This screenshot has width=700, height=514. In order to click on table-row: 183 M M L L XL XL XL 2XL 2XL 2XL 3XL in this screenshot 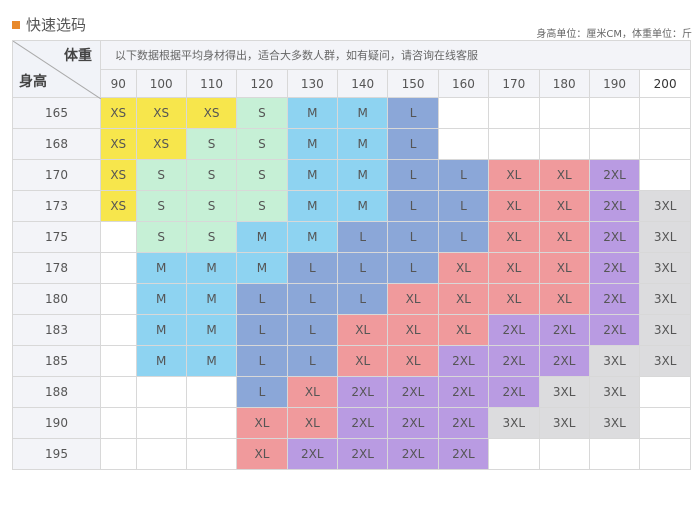, I will do `click(351, 330)`.